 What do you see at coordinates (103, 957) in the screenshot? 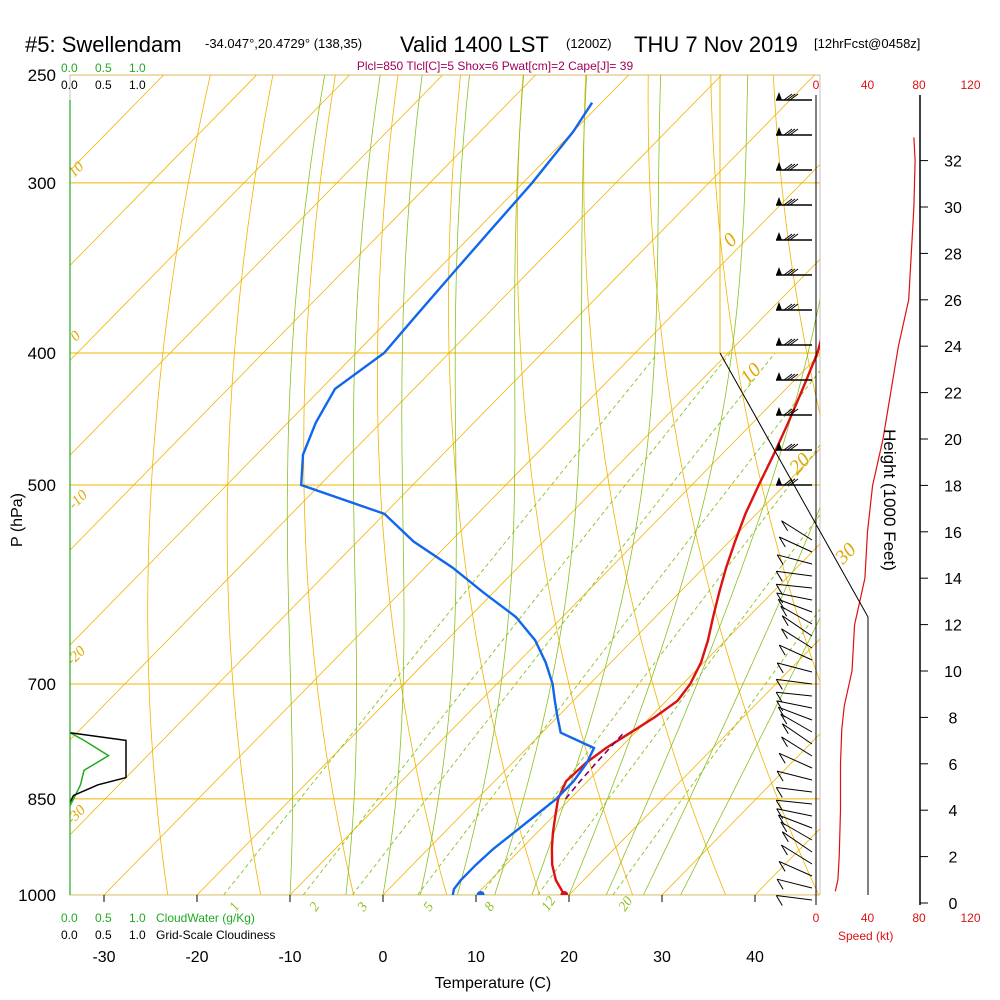
I see `x-tick-0: -30` at bounding box center [103, 957].